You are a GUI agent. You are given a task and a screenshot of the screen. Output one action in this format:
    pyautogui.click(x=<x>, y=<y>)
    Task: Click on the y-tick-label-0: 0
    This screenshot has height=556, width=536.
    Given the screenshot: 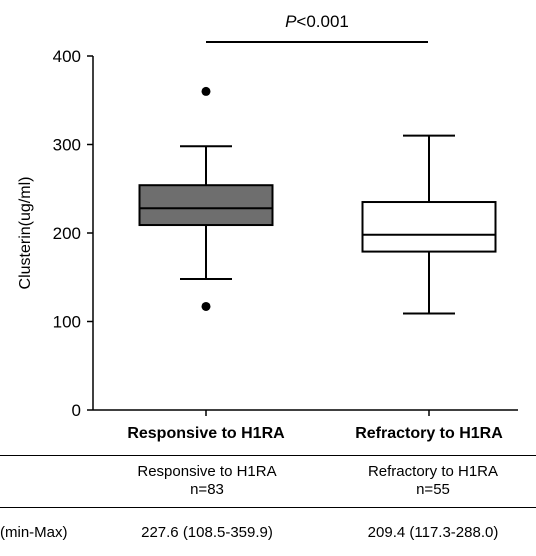 What is the action you would take?
    pyautogui.click(x=76, y=410)
    